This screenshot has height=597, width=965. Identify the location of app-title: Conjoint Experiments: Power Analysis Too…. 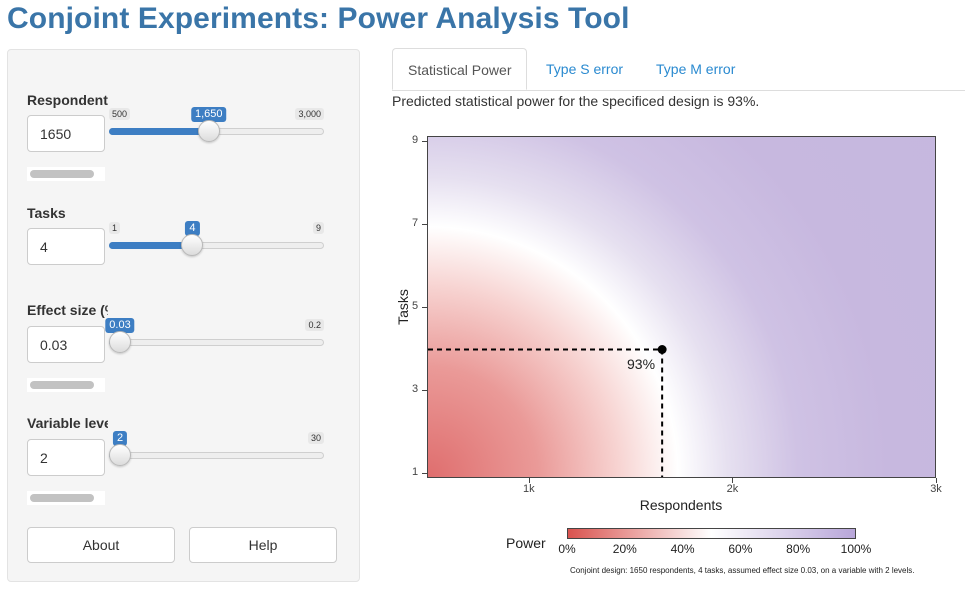
(318, 18).